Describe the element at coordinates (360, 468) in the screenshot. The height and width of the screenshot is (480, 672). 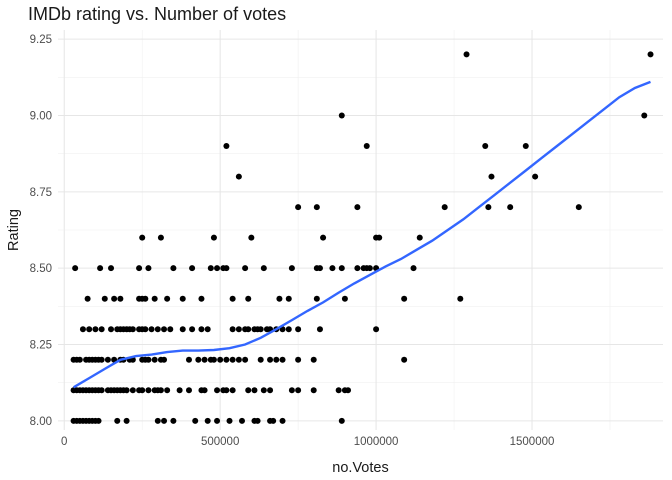
I see `x-axis-title: no.Votes` at that location.